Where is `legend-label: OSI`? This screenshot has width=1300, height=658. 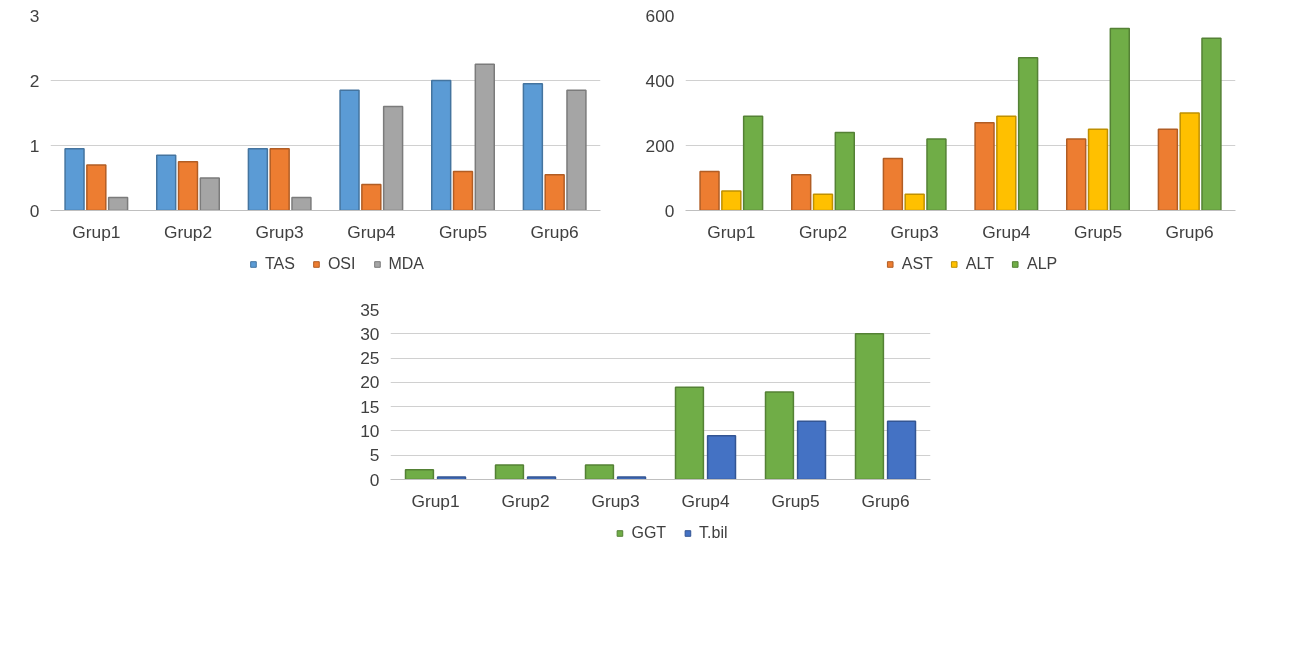 legend-label: OSI is located at coordinates (341, 264).